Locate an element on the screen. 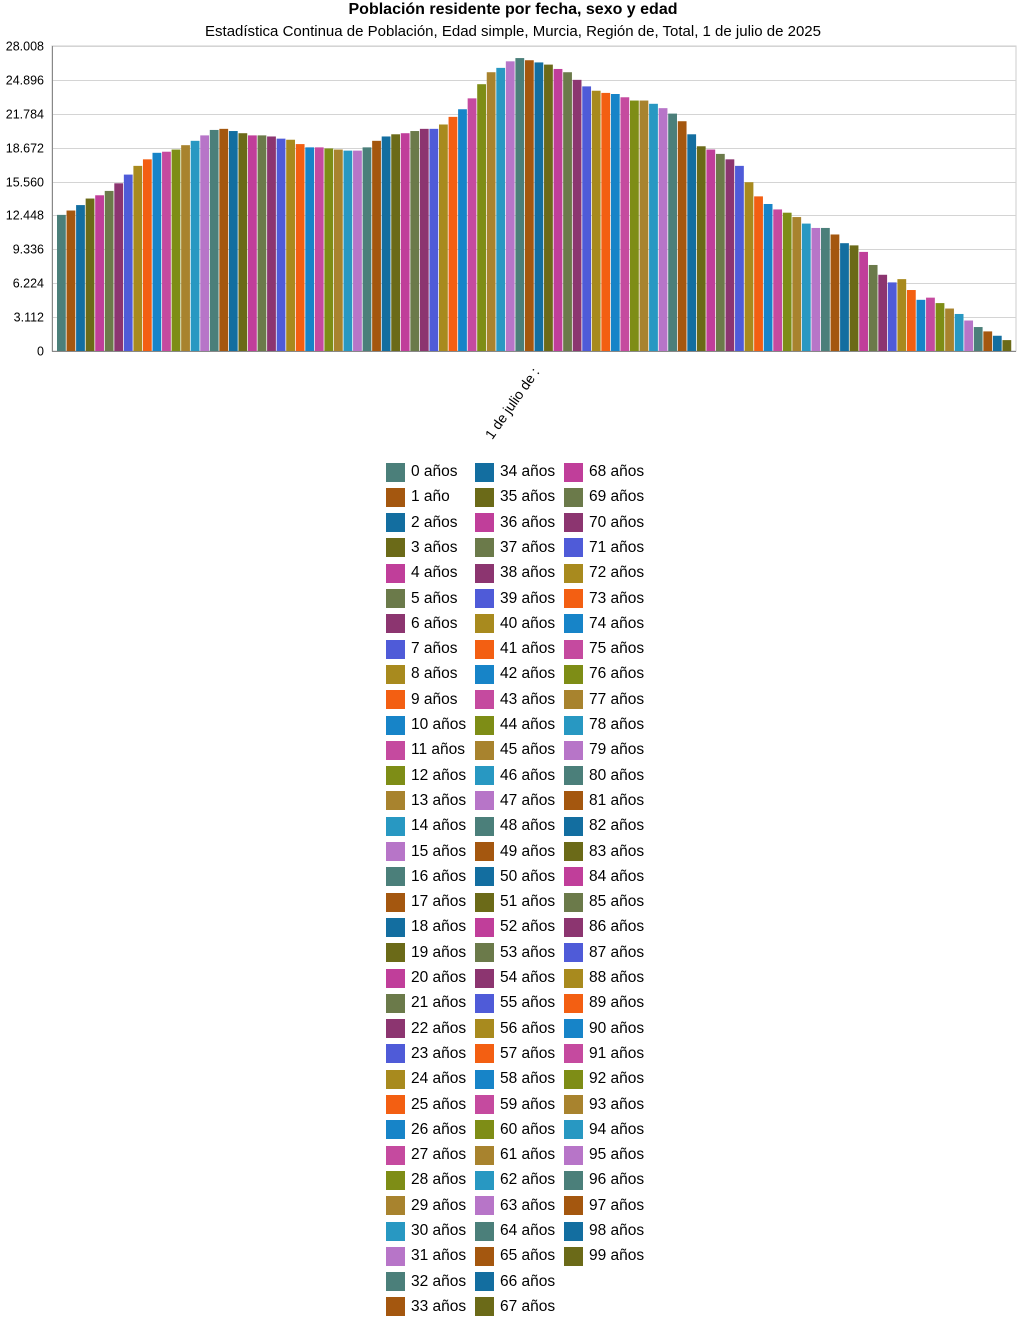  legend-item: 66 años is located at coordinates (515, 1282).